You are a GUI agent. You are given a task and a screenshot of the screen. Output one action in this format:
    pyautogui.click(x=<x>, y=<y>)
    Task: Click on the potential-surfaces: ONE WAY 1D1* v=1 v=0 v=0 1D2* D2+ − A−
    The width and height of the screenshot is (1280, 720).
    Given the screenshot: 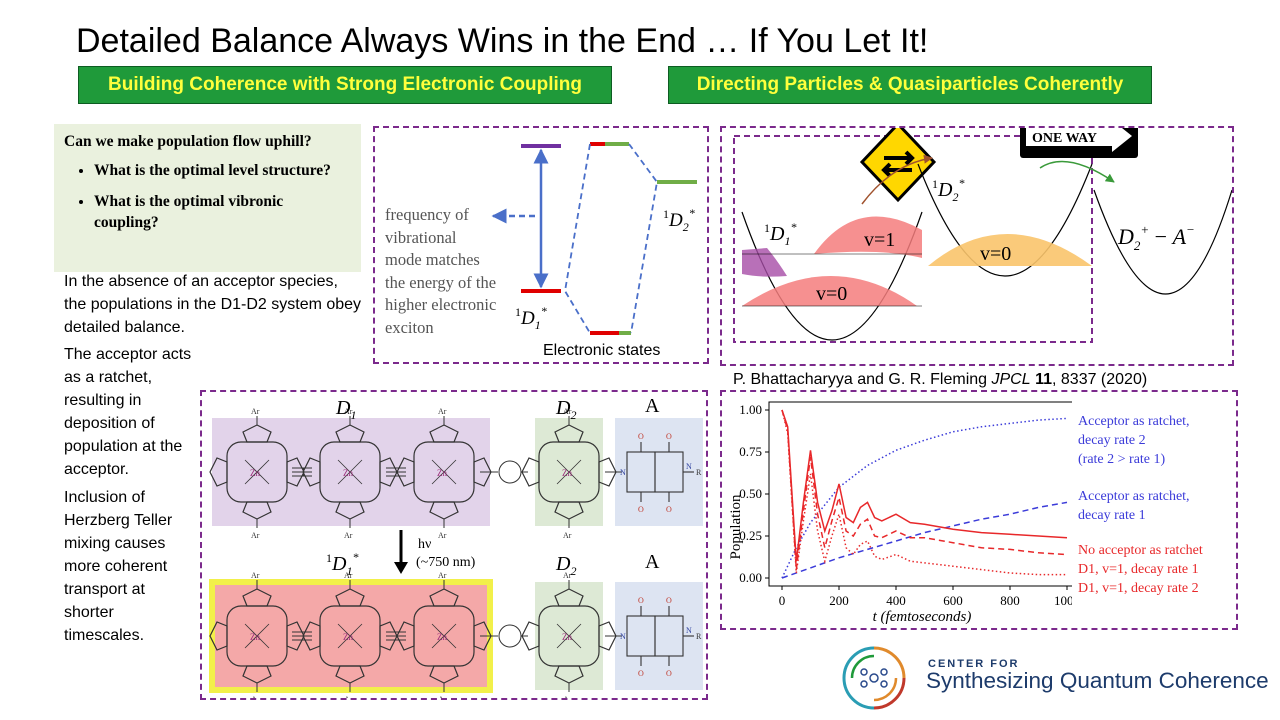 What is the action you would take?
    pyautogui.click(x=982, y=235)
    